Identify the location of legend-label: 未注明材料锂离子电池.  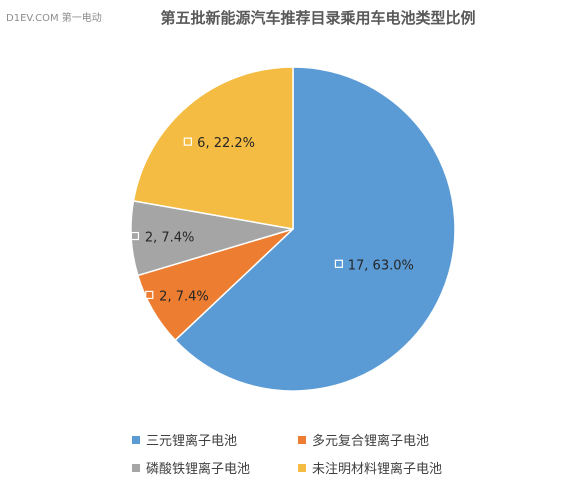
(377, 469).